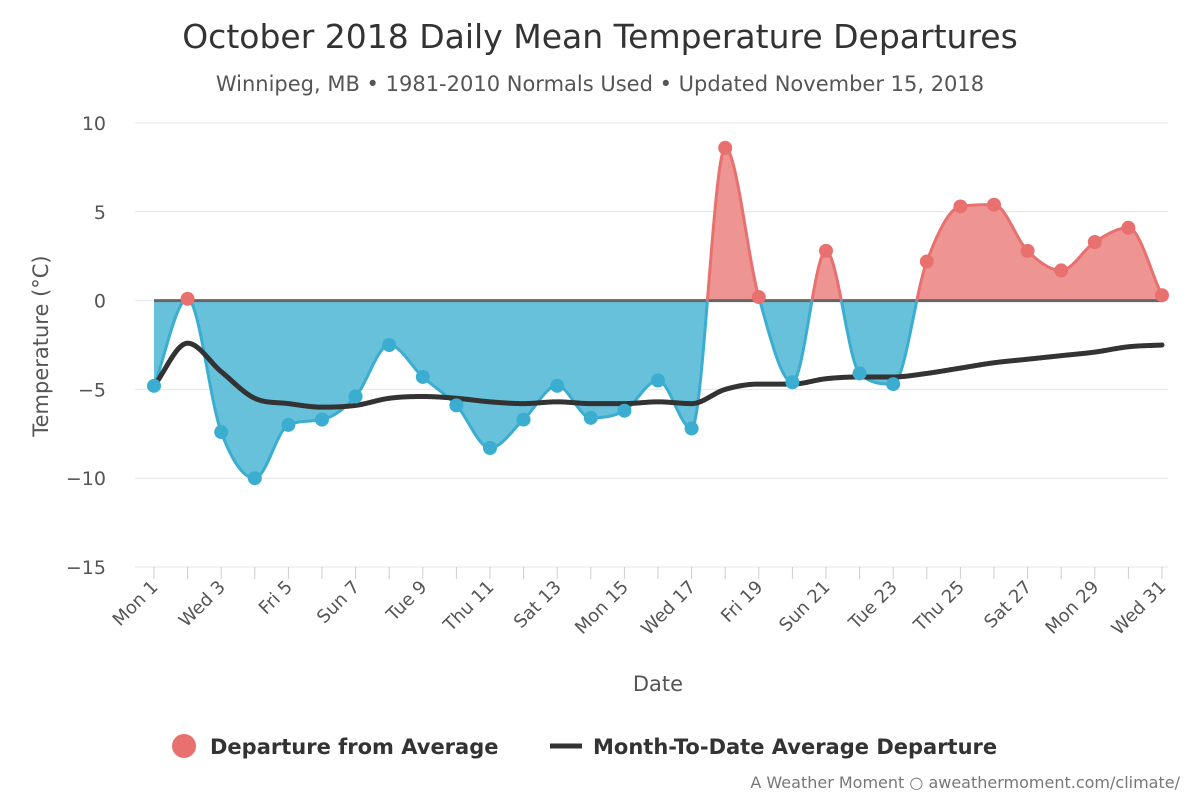 The image size is (1200, 804). I want to click on y-tick-label: −10, so click(86, 479).